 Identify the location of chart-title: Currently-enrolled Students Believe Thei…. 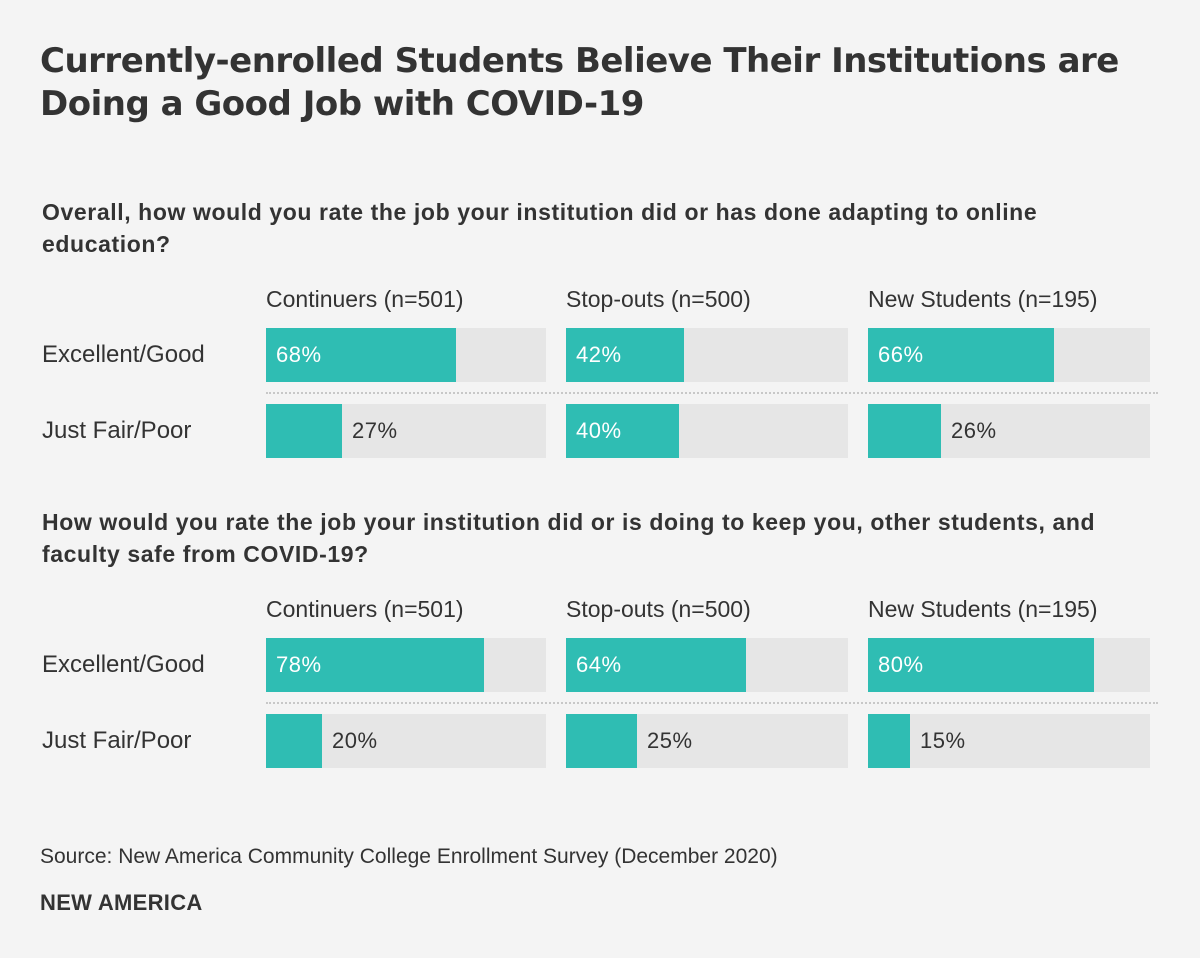
(579, 82).